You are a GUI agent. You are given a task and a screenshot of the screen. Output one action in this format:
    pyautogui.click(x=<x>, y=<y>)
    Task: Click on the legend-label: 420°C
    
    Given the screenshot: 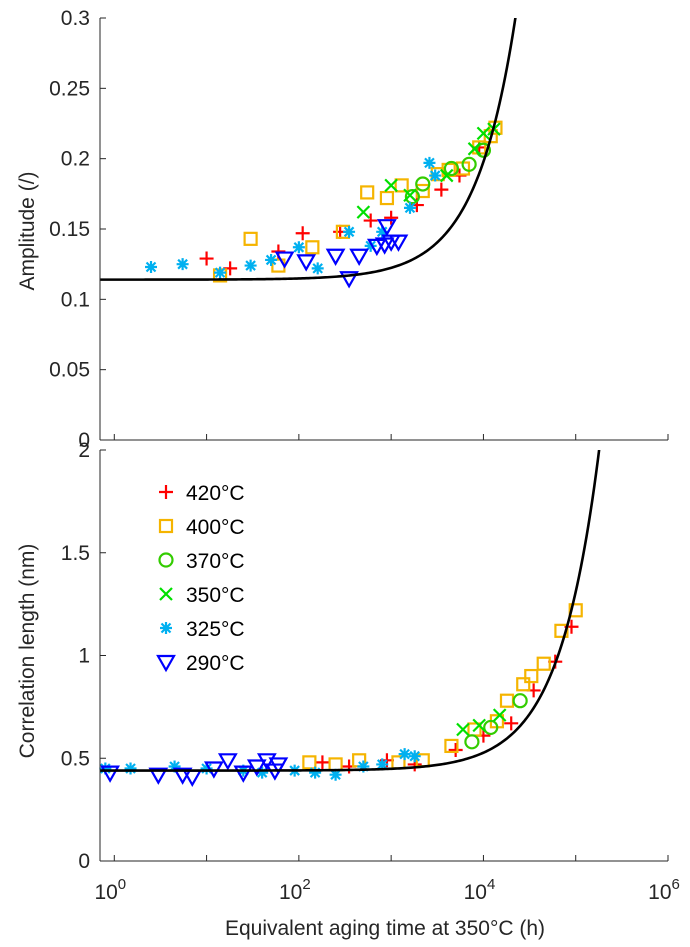 What is the action you would take?
    pyautogui.click(x=215, y=493)
    